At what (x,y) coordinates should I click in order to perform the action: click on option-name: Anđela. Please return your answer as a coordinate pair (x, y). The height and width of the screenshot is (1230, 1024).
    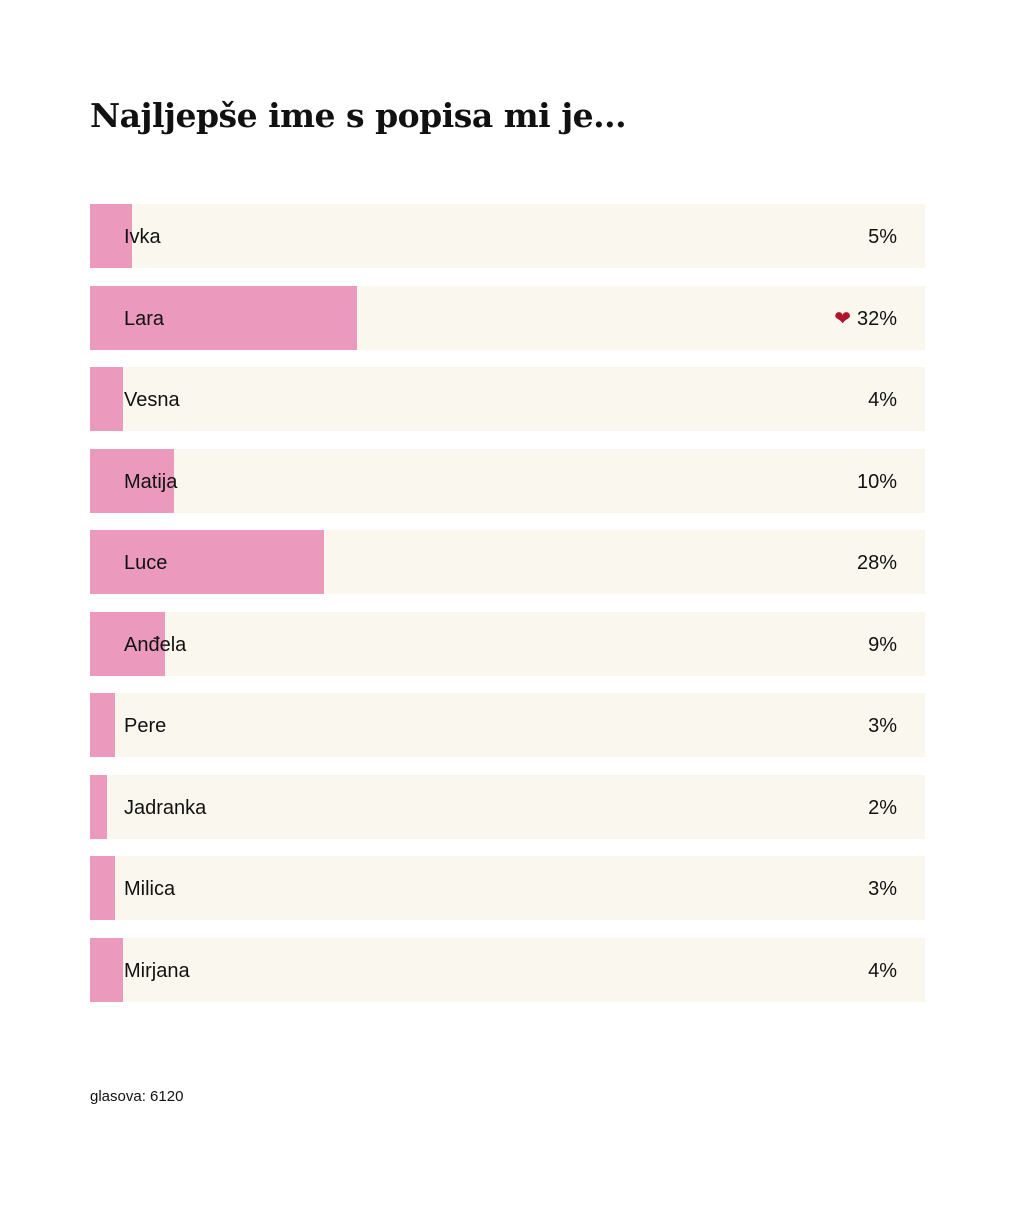
    Looking at the image, I should click on (155, 644).